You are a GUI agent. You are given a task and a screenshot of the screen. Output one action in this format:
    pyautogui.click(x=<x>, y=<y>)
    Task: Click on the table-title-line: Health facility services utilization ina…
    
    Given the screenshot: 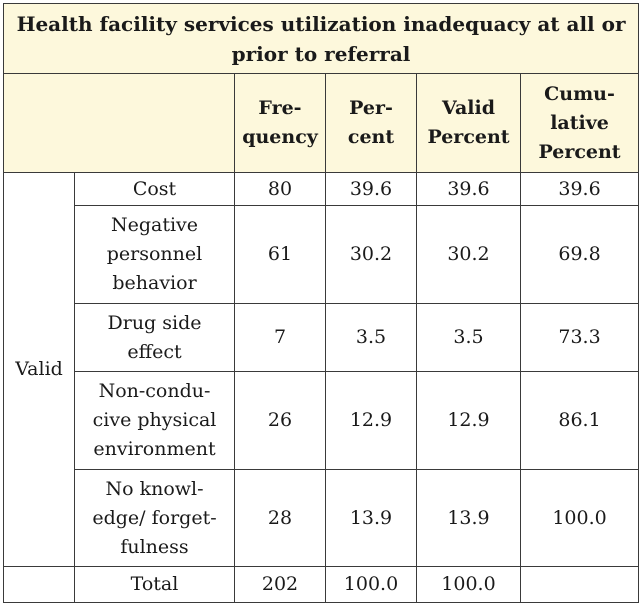 What is the action you would take?
    pyautogui.click(x=321, y=23)
    